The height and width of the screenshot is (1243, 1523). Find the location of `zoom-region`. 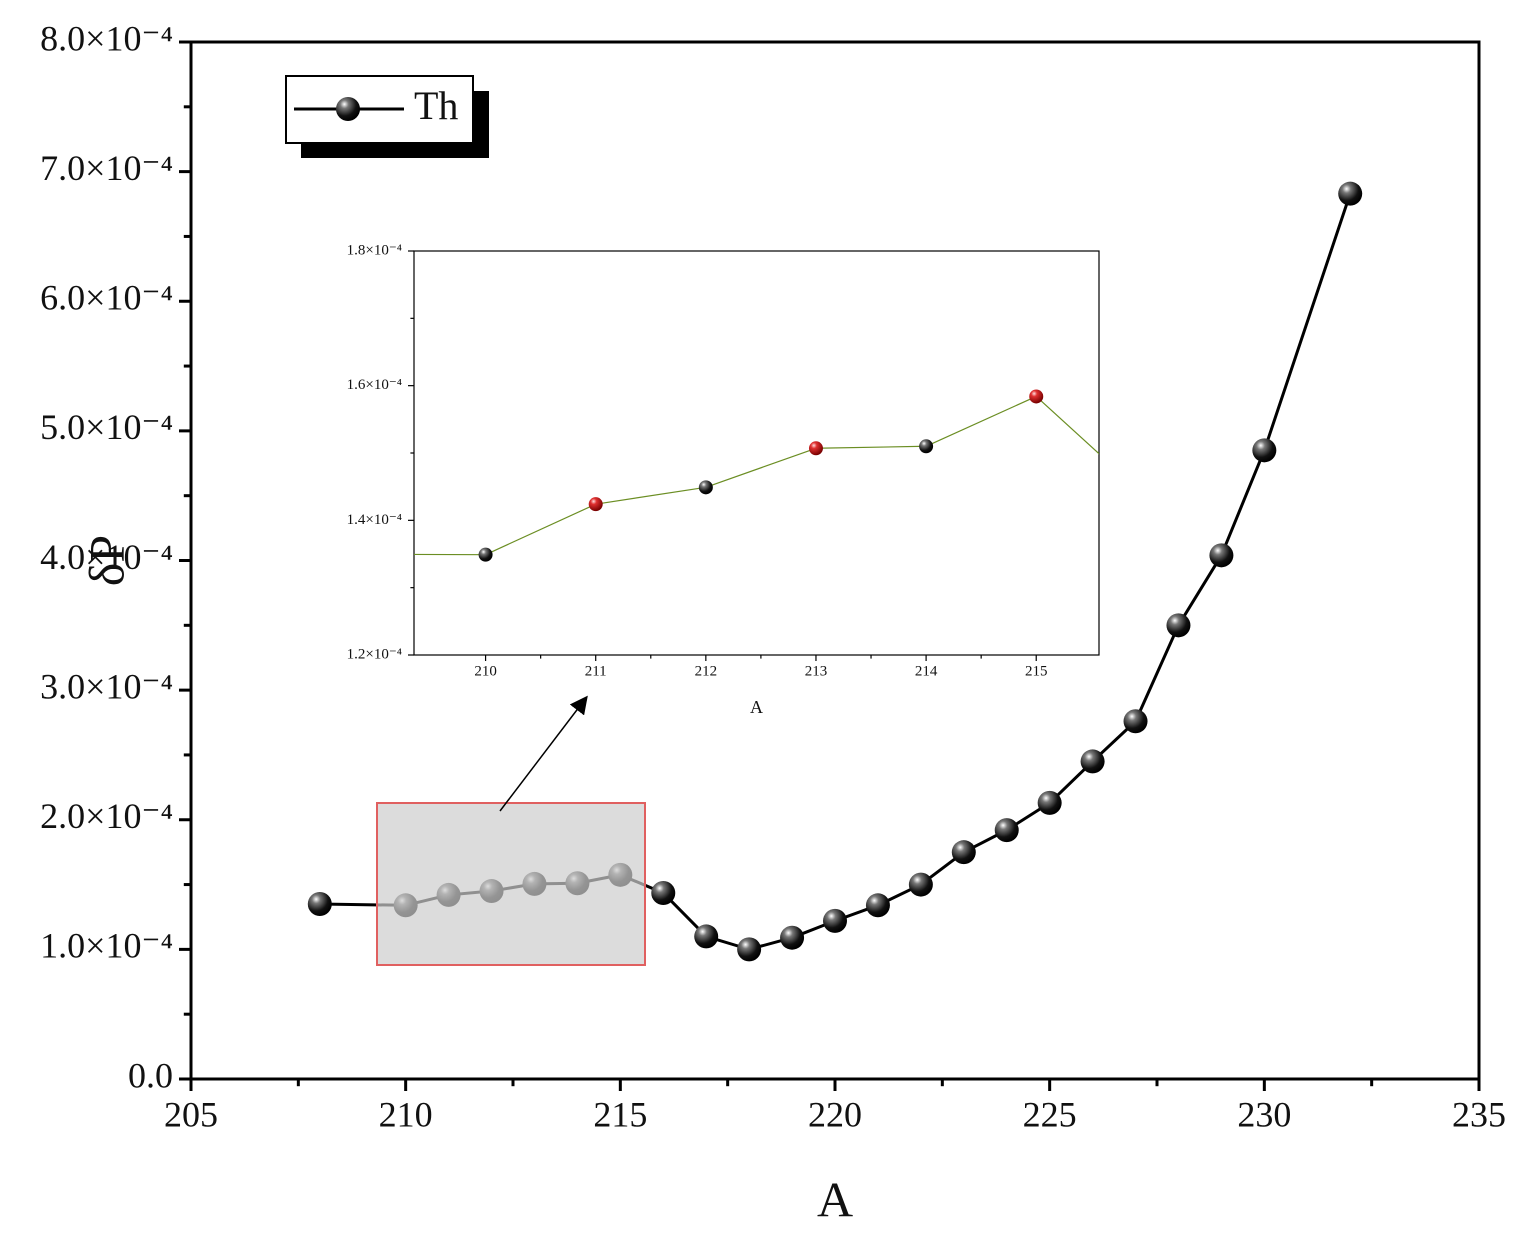

zoom-region is located at coordinates (511, 884).